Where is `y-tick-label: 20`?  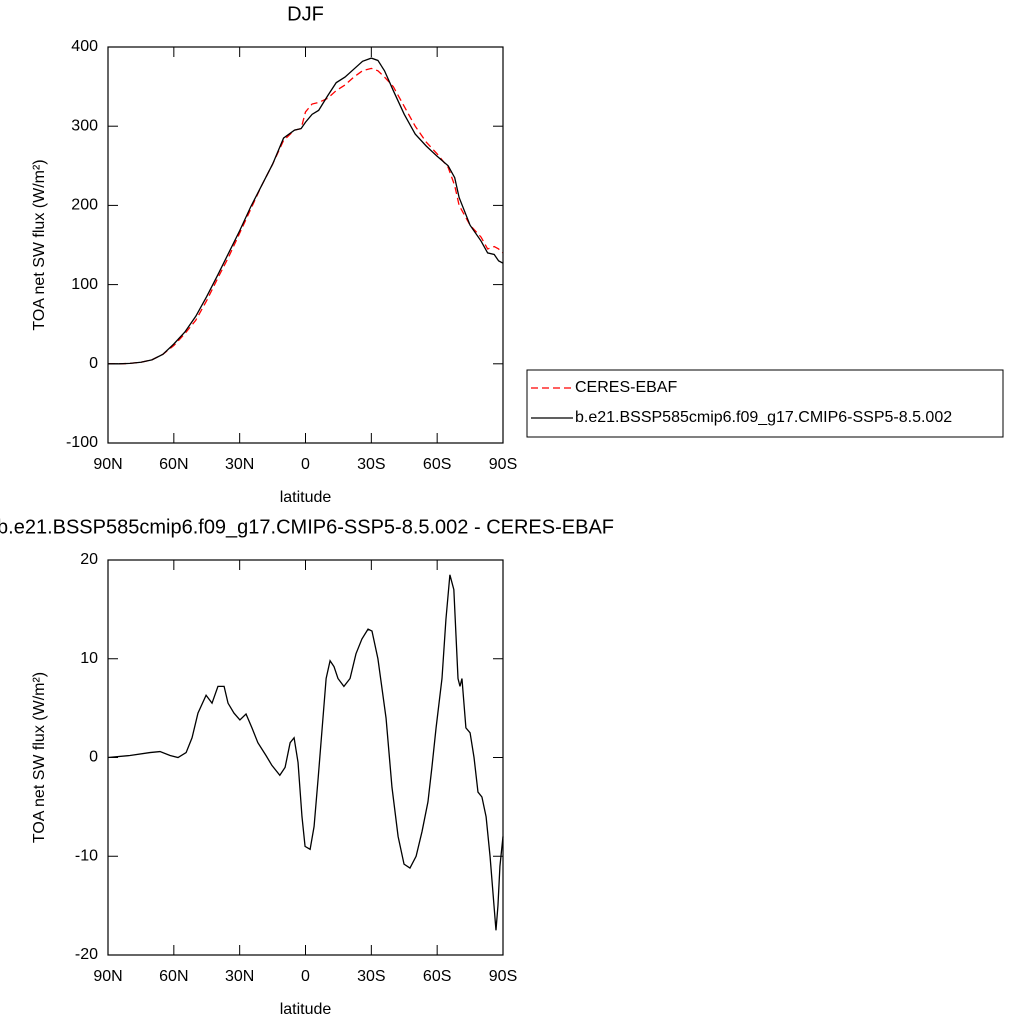 y-tick-label: 20 is located at coordinates (89, 559).